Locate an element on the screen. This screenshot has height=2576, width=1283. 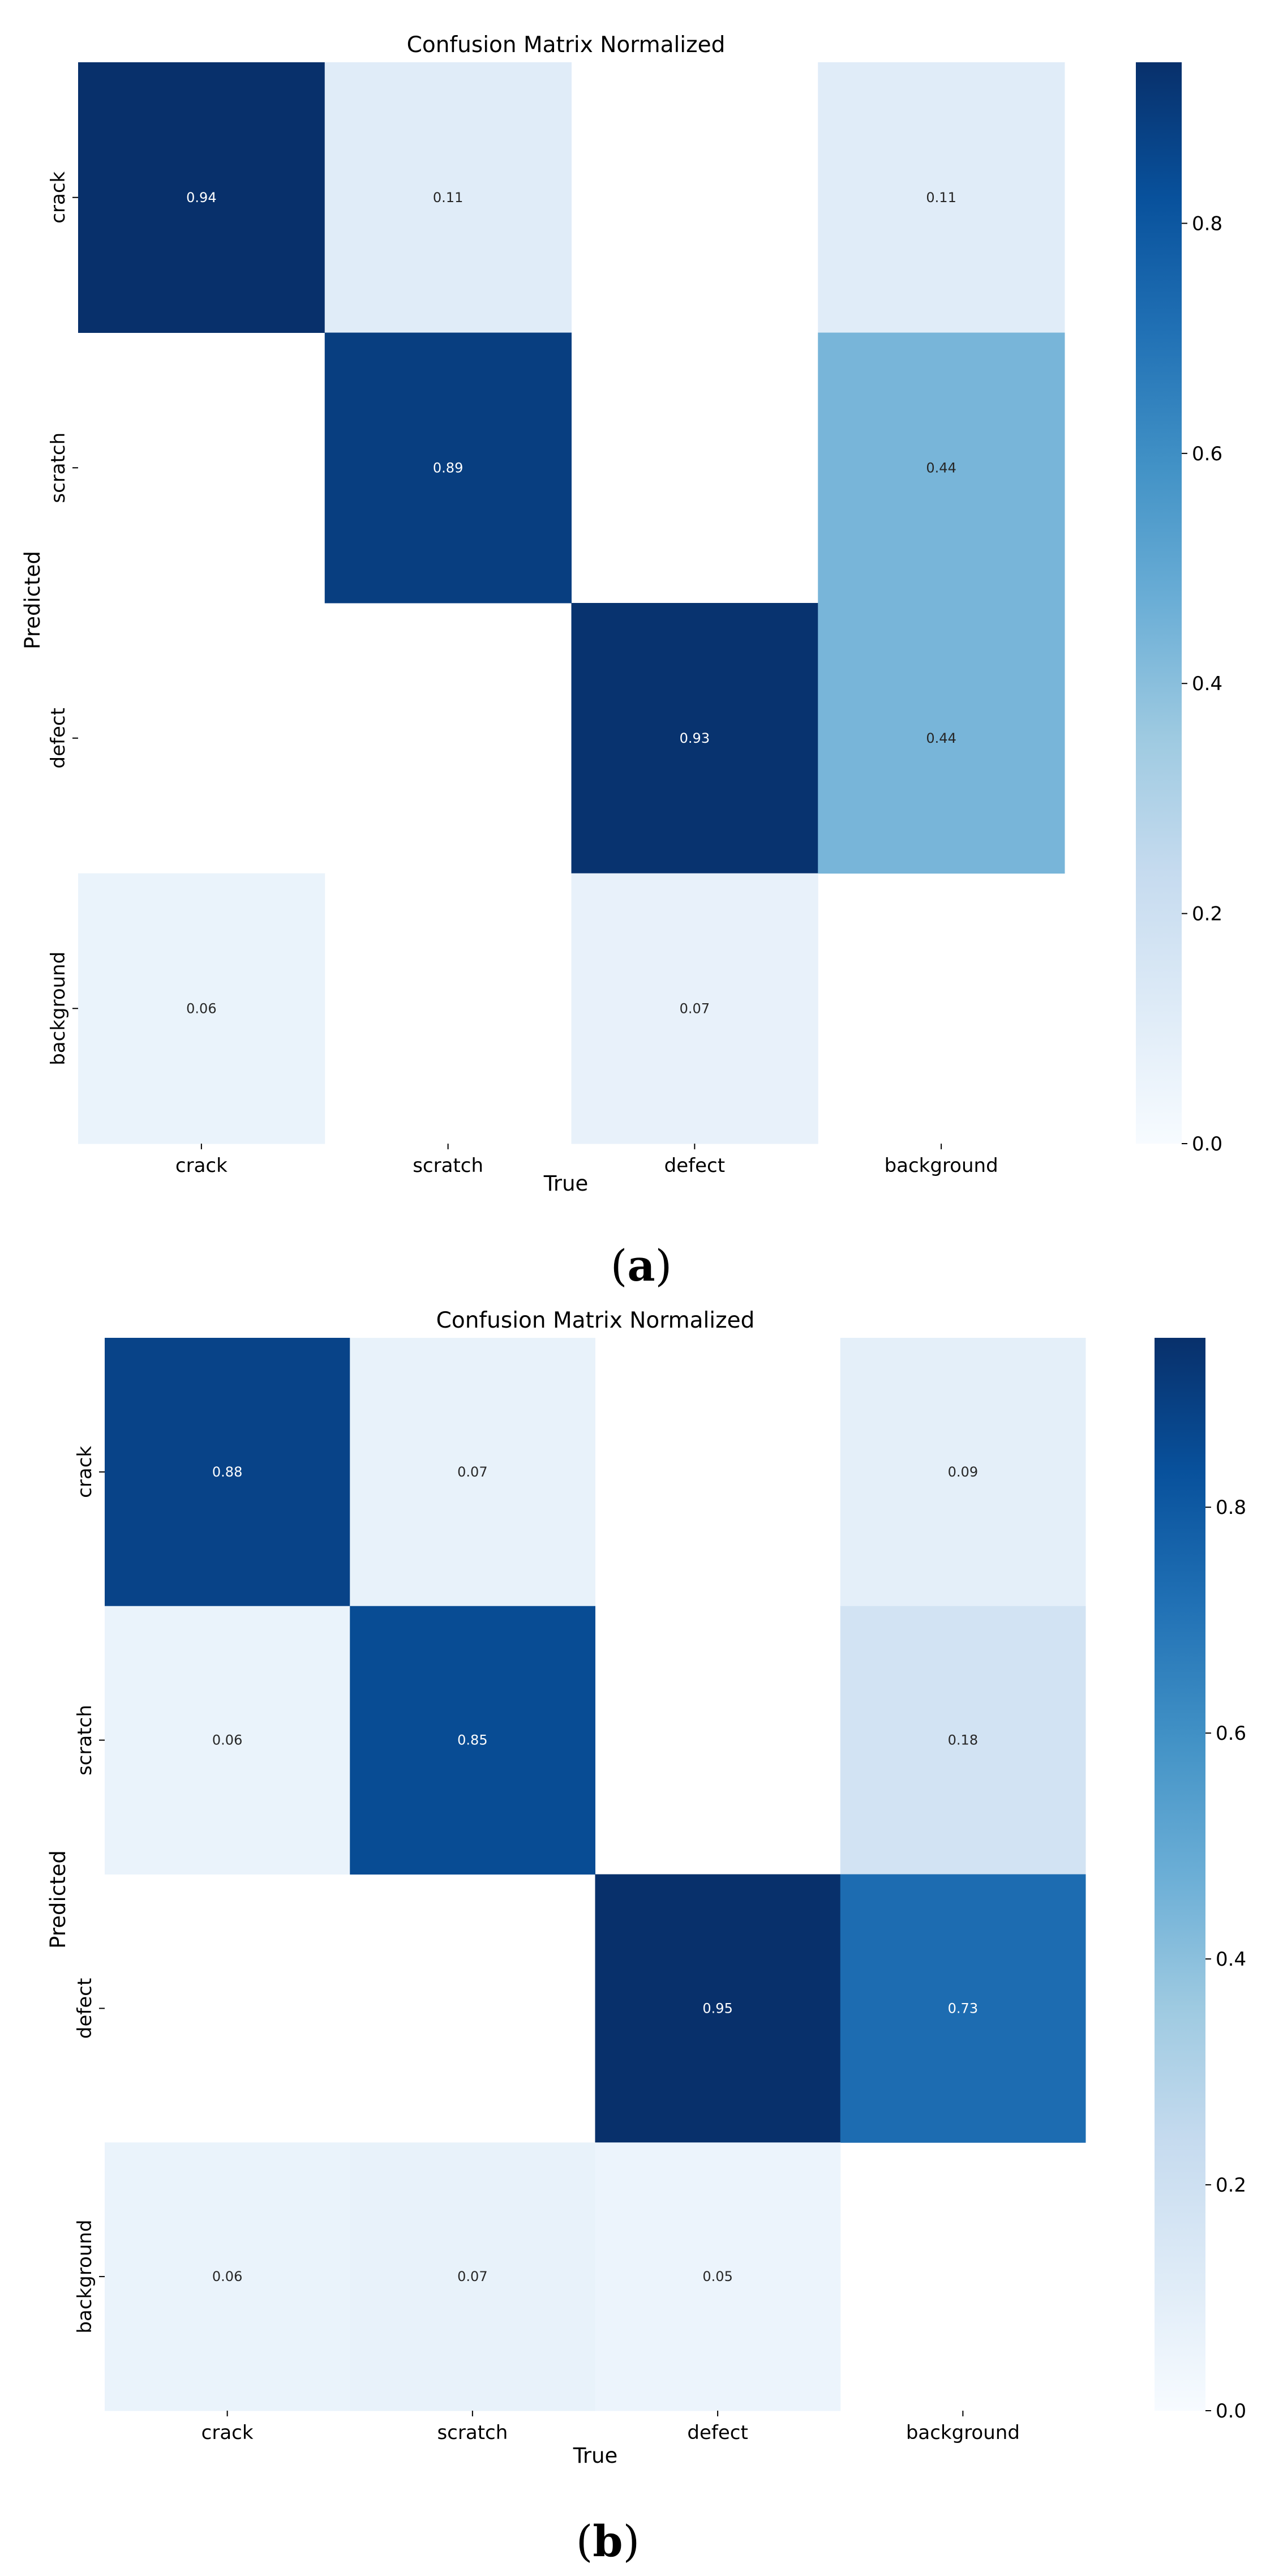
panel-label: (a) is located at coordinates (641, 1265).